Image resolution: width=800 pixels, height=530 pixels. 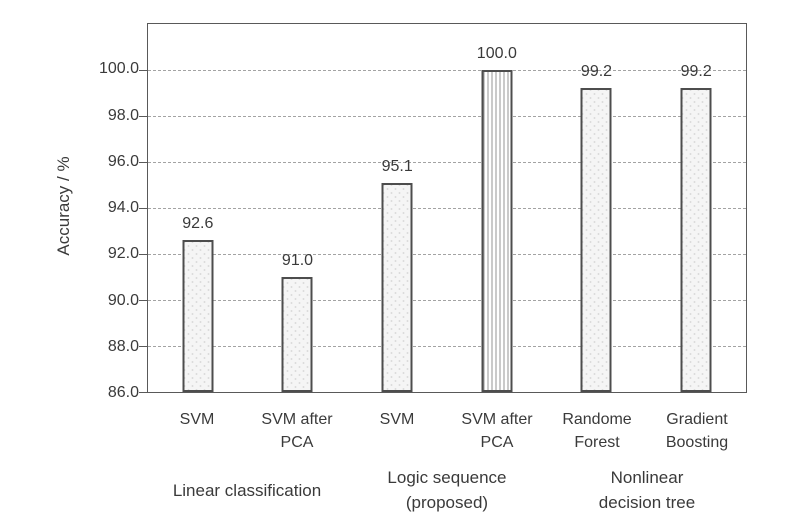 I want to click on category-label: Gradient Boosting, so click(x=697, y=431).